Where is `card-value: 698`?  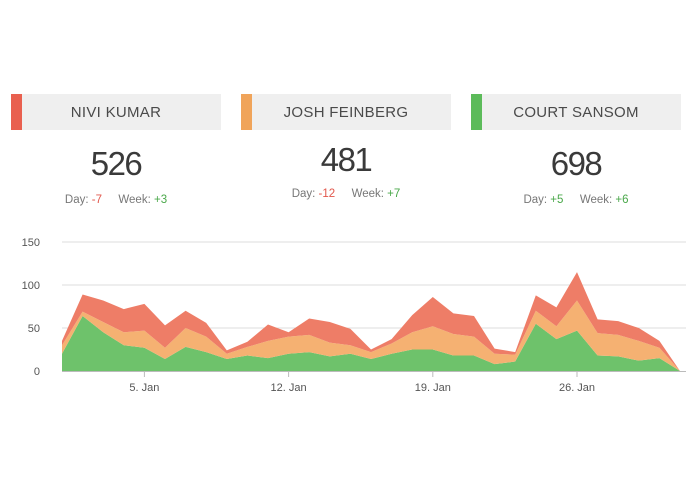 card-value: 698 is located at coordinates (576, 163).